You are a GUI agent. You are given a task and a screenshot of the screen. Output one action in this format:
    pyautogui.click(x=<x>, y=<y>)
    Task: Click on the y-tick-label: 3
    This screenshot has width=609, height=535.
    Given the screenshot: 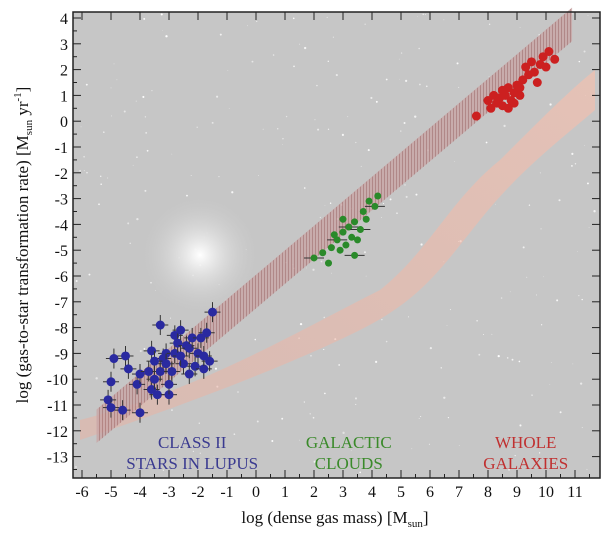 What is the action you would take?
    pyautogui.click(x=64, y=45)
    